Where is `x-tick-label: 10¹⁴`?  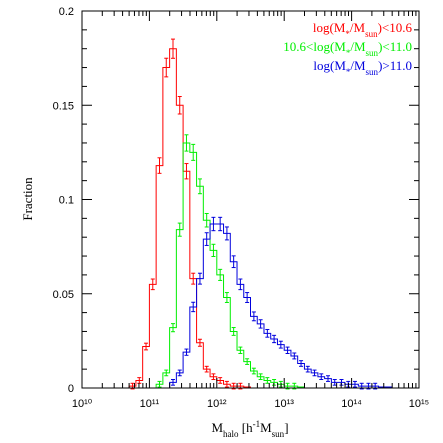 x-tick-label: 10¹⁴ is located at coordinates (351, 404).